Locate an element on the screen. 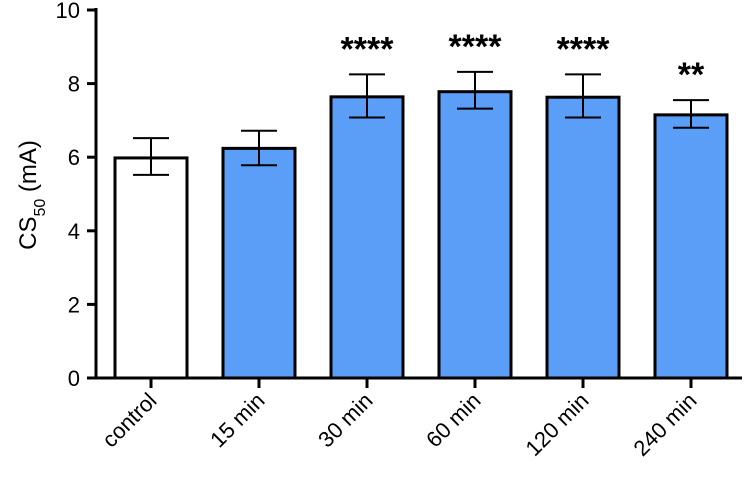 Image resolution: width=750 pixels, height=488 pixels. x-tick-label-2: 30 min is located at coordinates (345, 420).